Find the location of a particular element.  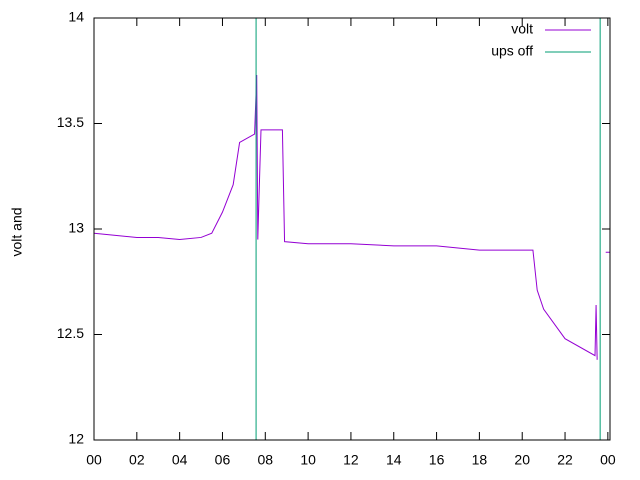

x-tick-label: 02 is located at coordinates (137, 460).